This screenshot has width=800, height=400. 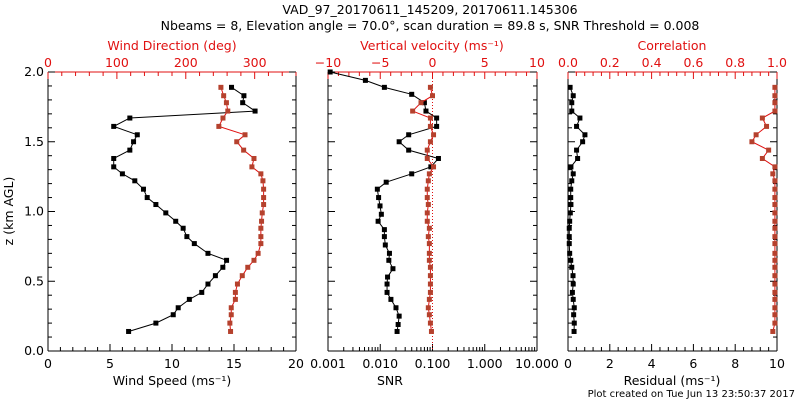 I want to click on x-tick-label: 4, so click(x=652, y=363).